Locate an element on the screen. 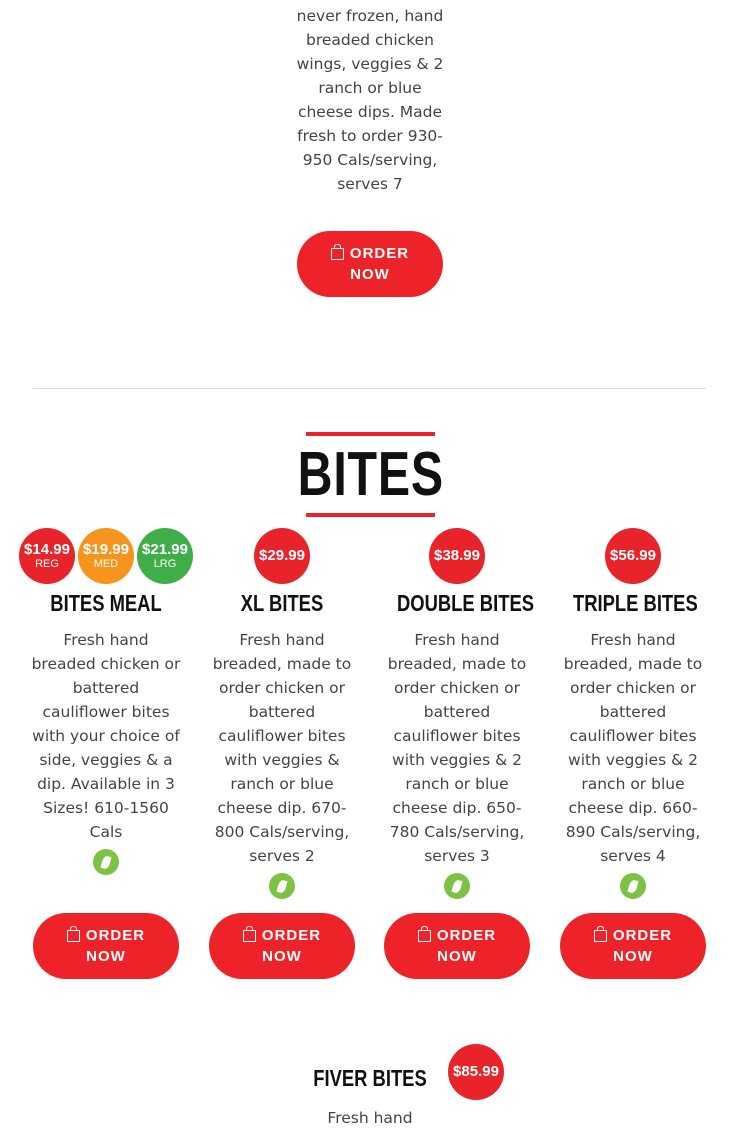 Image resolution: width=750 pixels, height=1134 pixels. item-description: Fresh hand is located at coordinates (370, 1118).